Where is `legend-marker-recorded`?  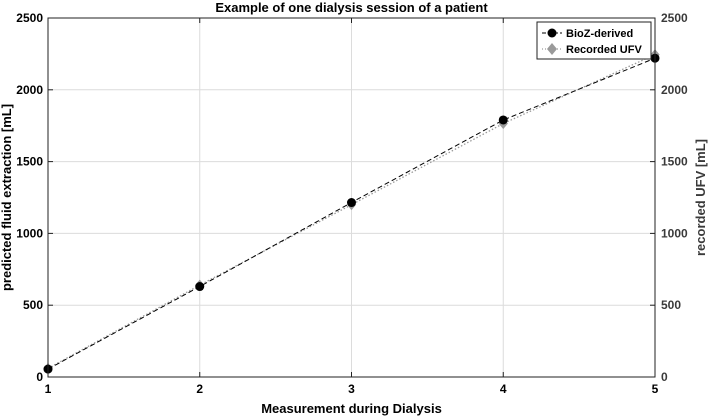 legend-marker-recorded is located at coordinates (552, 49).